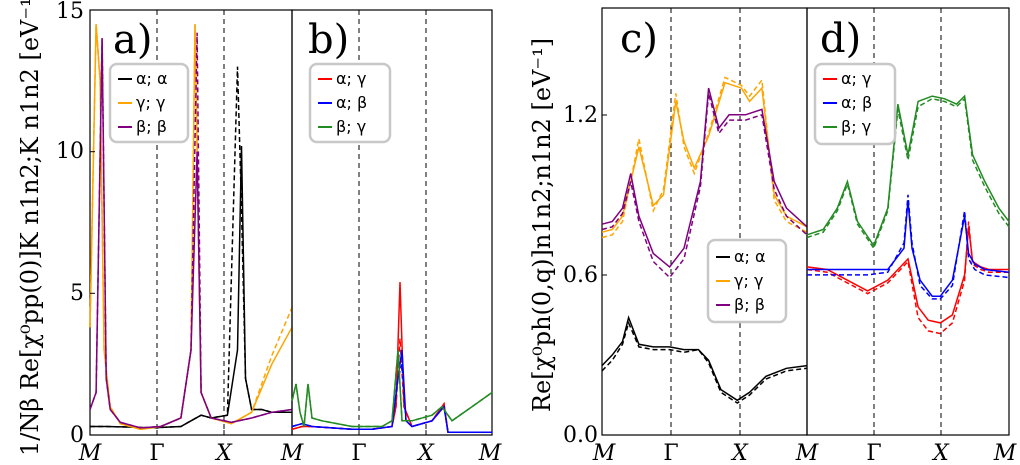 Image resolution: width=1020 pixels, height=465 pixels. Describe the element at coordinates (580, 115) in the screenshot. I see `y-tick-label: 1.2` at that location.